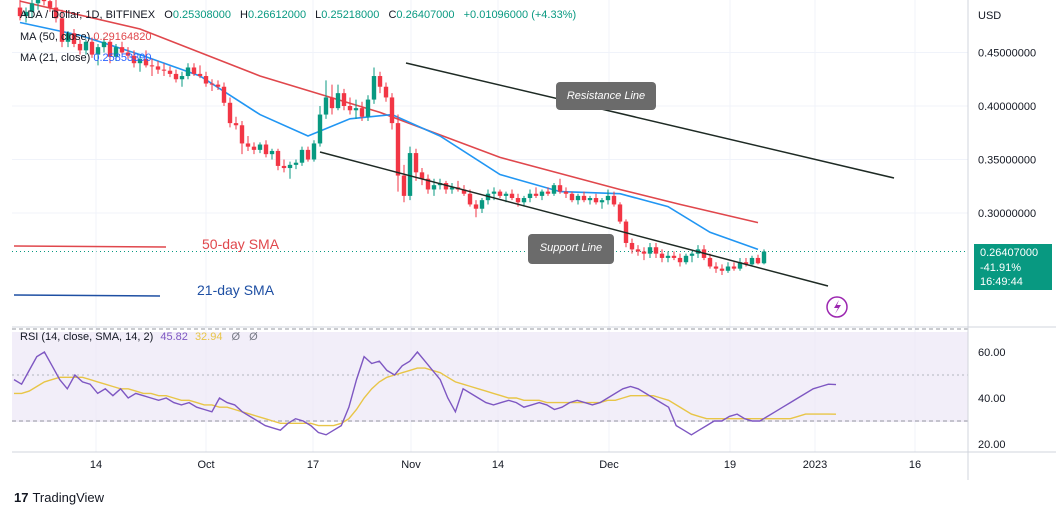 This screenshot has width=1056, height=510. What do you see at coordinates (318, 15) in the screenshot?
I see `low-label: L` at bounding box center [318, 15].